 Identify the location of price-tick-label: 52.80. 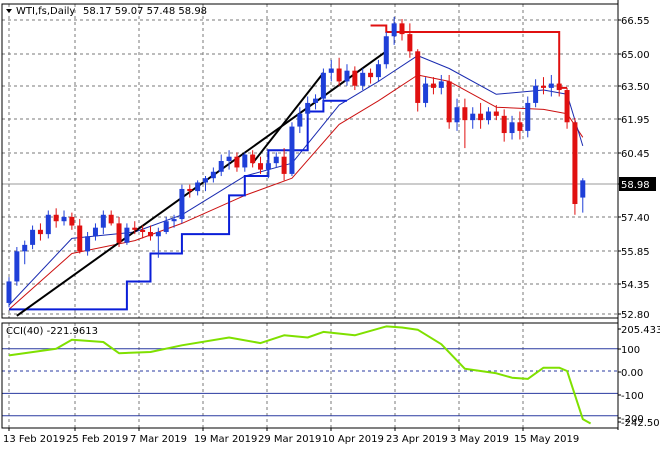
(635, 315).